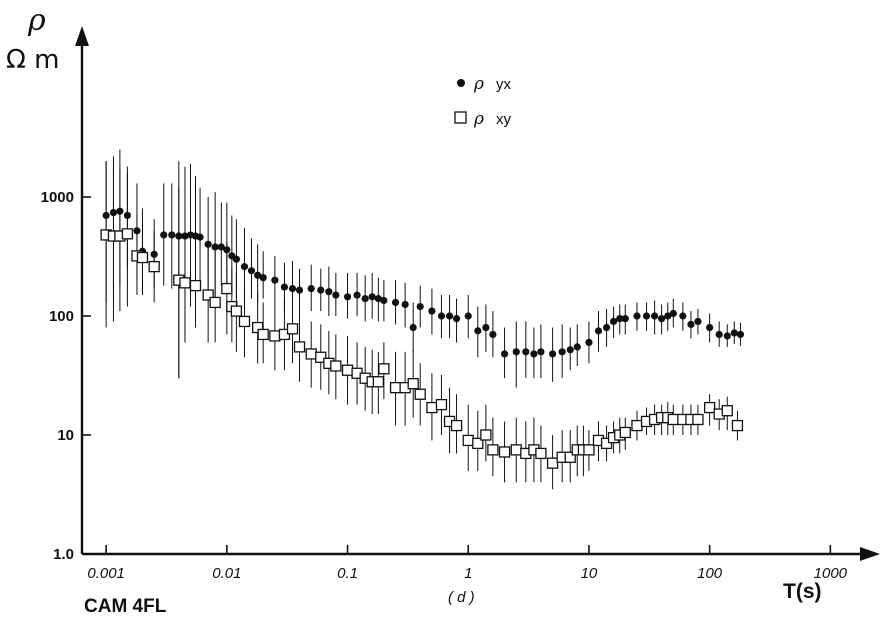 The height and width of the screenshot is (622, 883). What do you see at coordinates (504, 119) in the screenshot?
I see `legend-suffix-xy: xy` at bounding box center [504, 119].